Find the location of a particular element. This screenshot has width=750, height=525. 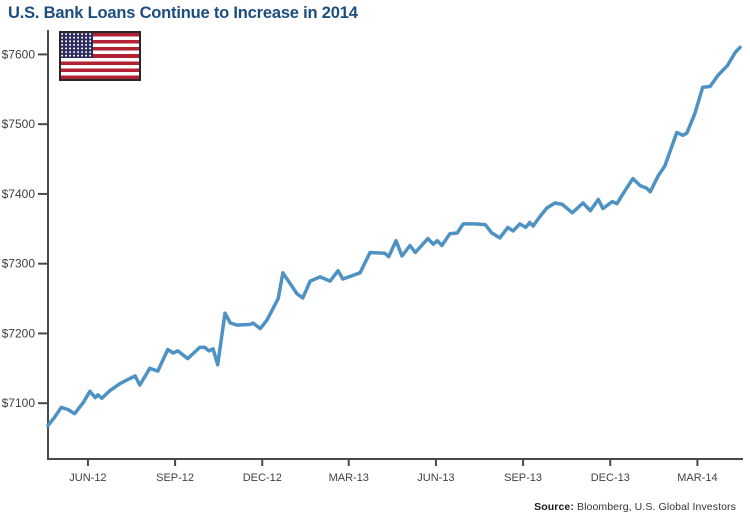

x-tick-label: JUN-12 is located at coordinates (87, 478).